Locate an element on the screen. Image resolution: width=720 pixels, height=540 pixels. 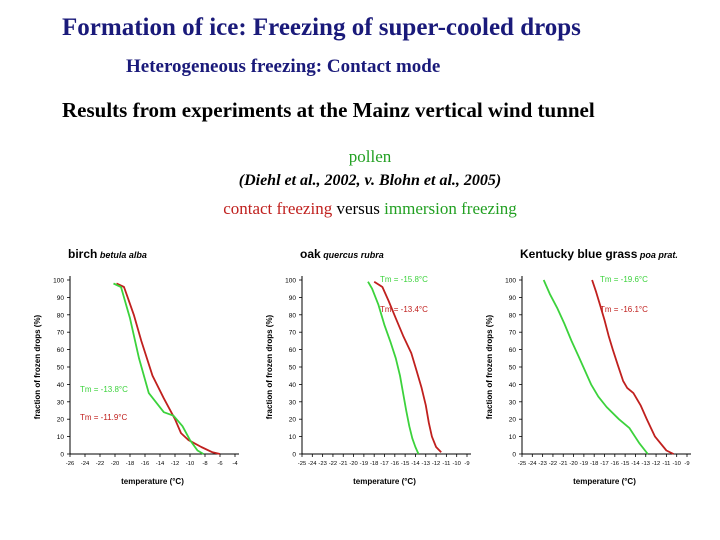
tm-annotation: Tm = -11.9°C is located at coordinates (104, 417).